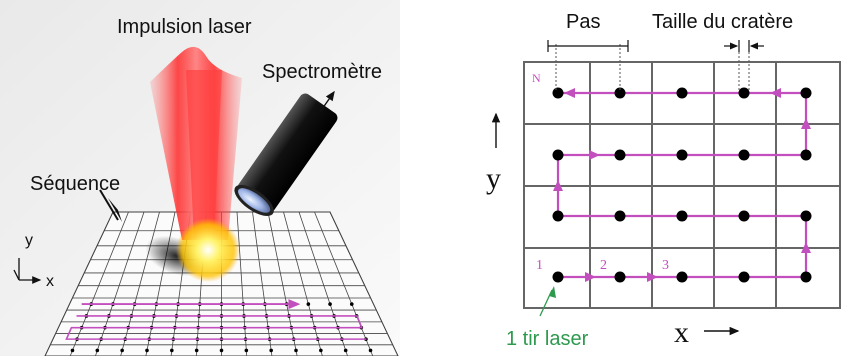 This screenshot has width=844, height=356. Describe the element at coordinates (493, 178) in the screenshot. I see `right-axis-y-label: y` at that location.